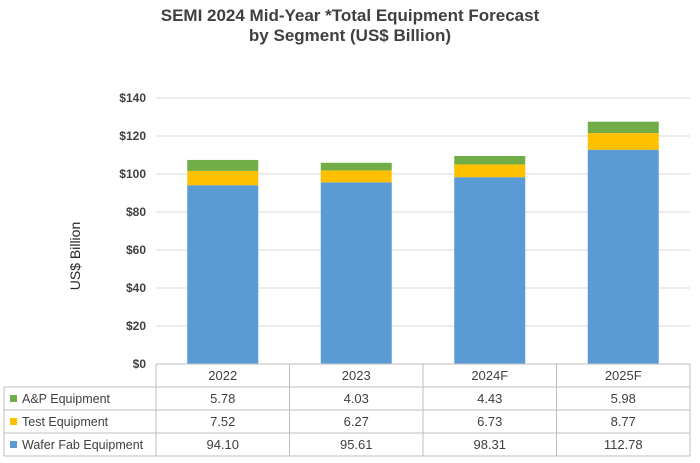  Describe the element at coordinates (136, 212) in the screenshot. I see `y-tick-label: $80` at that location.